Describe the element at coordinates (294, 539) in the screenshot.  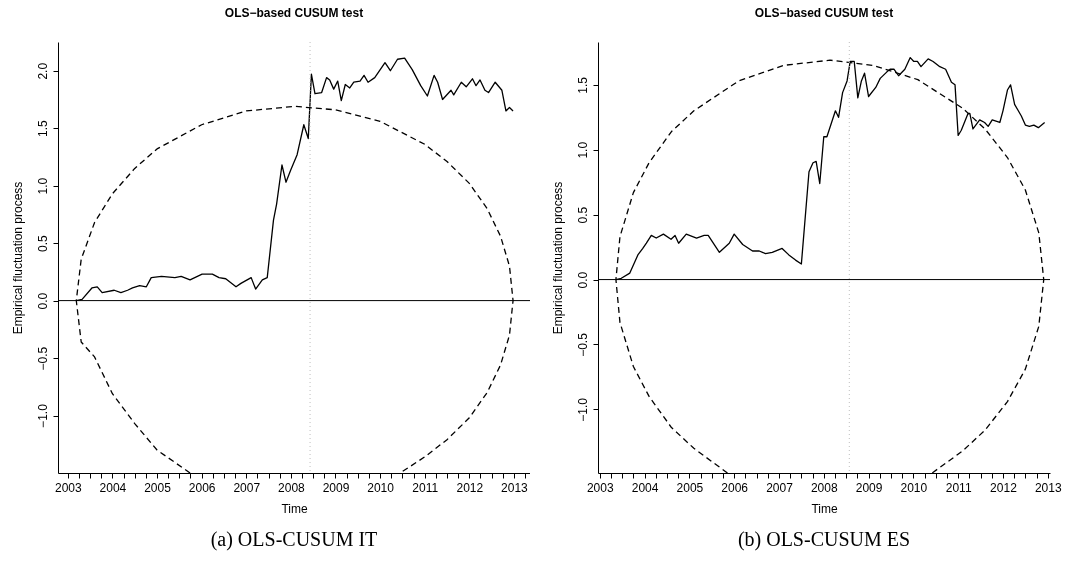
I see `text: (a) OLS-CUSUM IT` at that location.